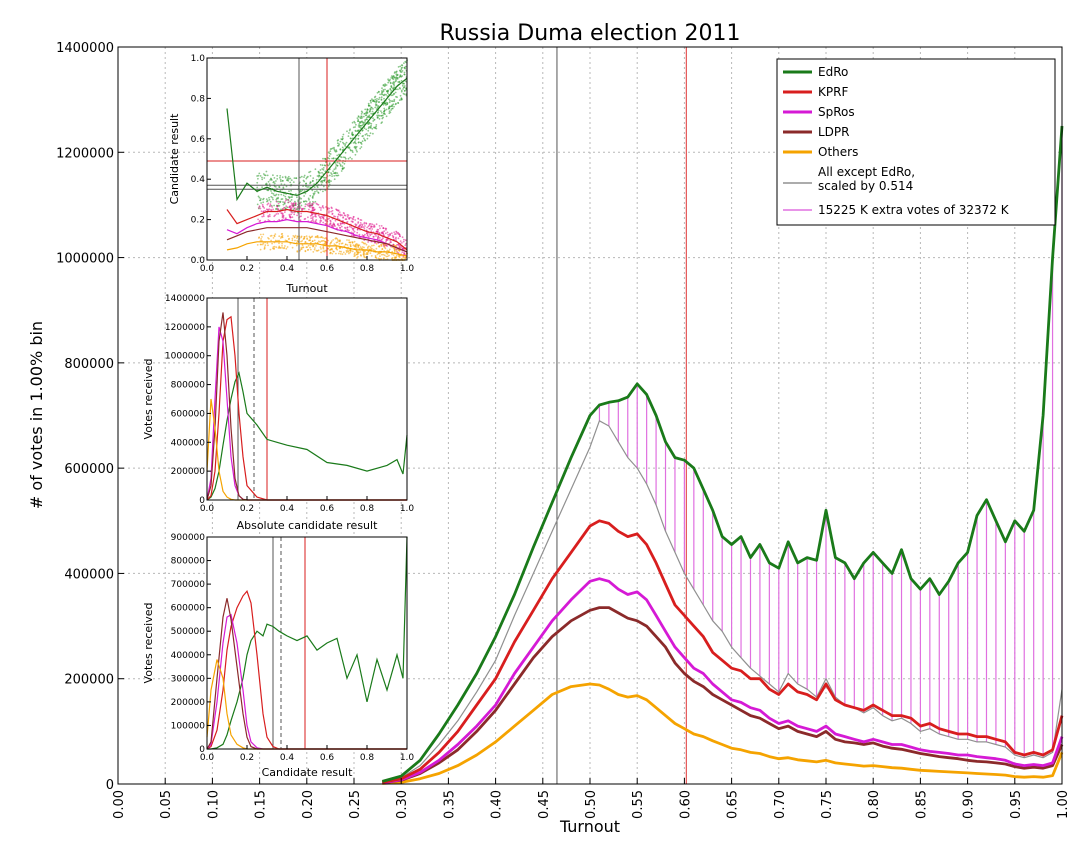  I want to click on inset-y-tick-label: 800000, so click(188, 562).